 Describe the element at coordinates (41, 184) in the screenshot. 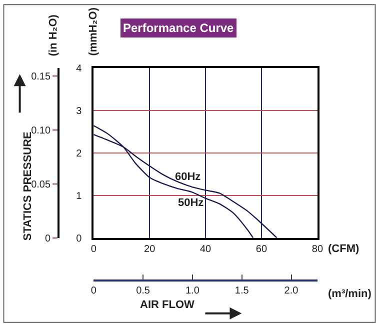

I see `y2-tick-label: 0.05` at that location.